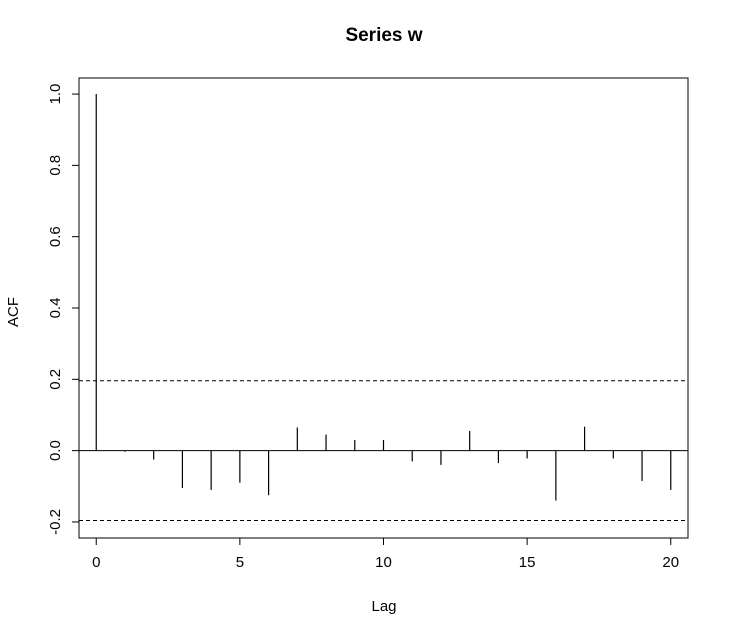 This screenshot has width=729, height=636. I want to click on x-tick-label: 20, so click(670, 562).